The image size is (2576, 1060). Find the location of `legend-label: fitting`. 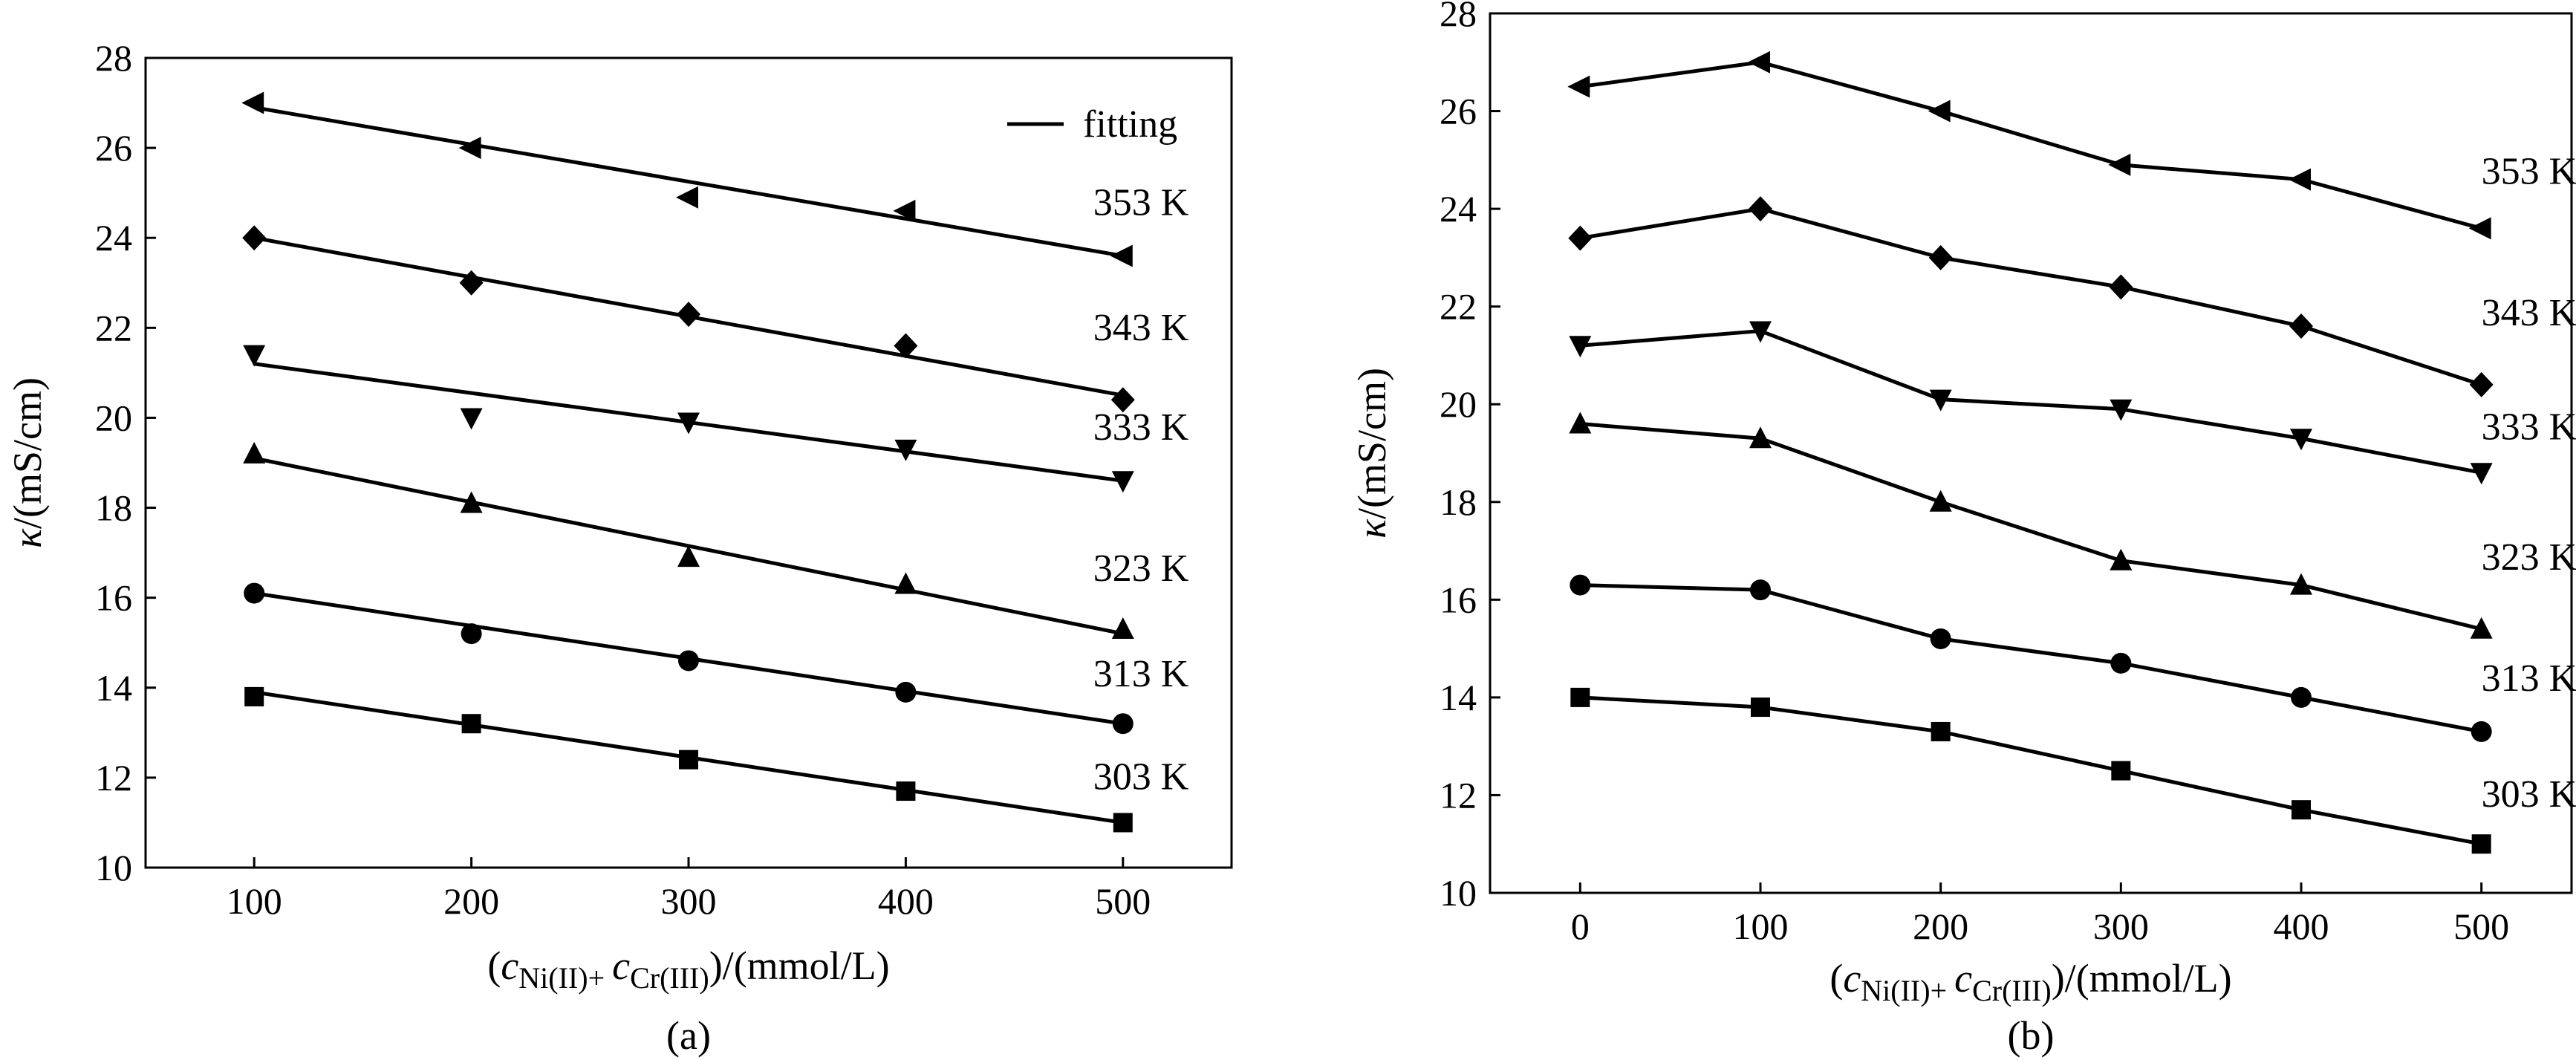

legend-label: fitting is located at coordinates (1130, 124).